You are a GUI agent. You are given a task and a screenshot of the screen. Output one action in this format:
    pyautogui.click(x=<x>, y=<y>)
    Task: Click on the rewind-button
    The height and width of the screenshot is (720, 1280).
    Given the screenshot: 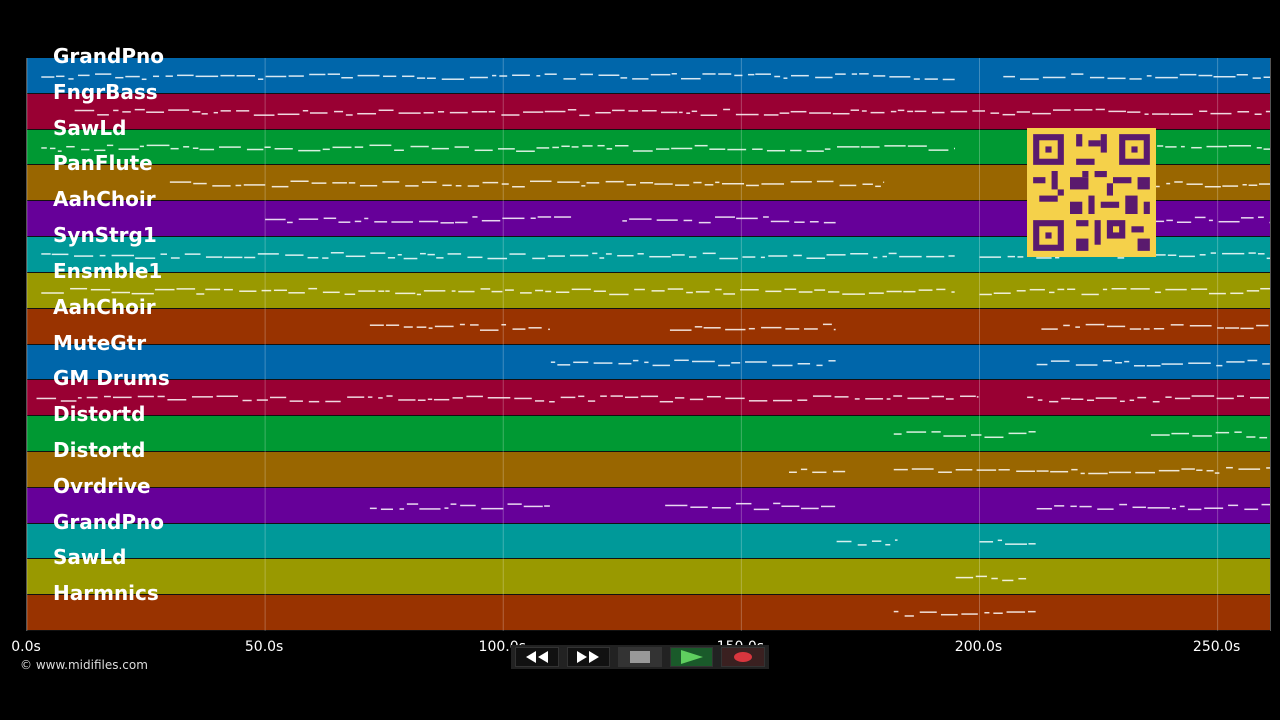 What is the action you would take?
    pyautogui.click(x=537, y=657)
    